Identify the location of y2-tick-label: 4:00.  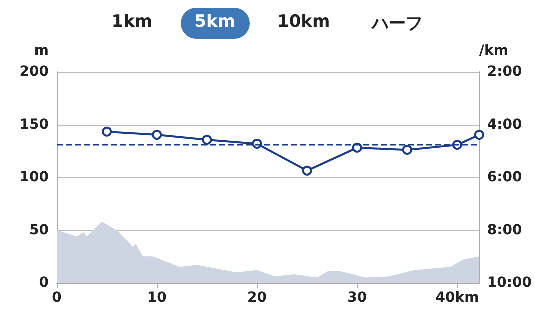
(505, 124).